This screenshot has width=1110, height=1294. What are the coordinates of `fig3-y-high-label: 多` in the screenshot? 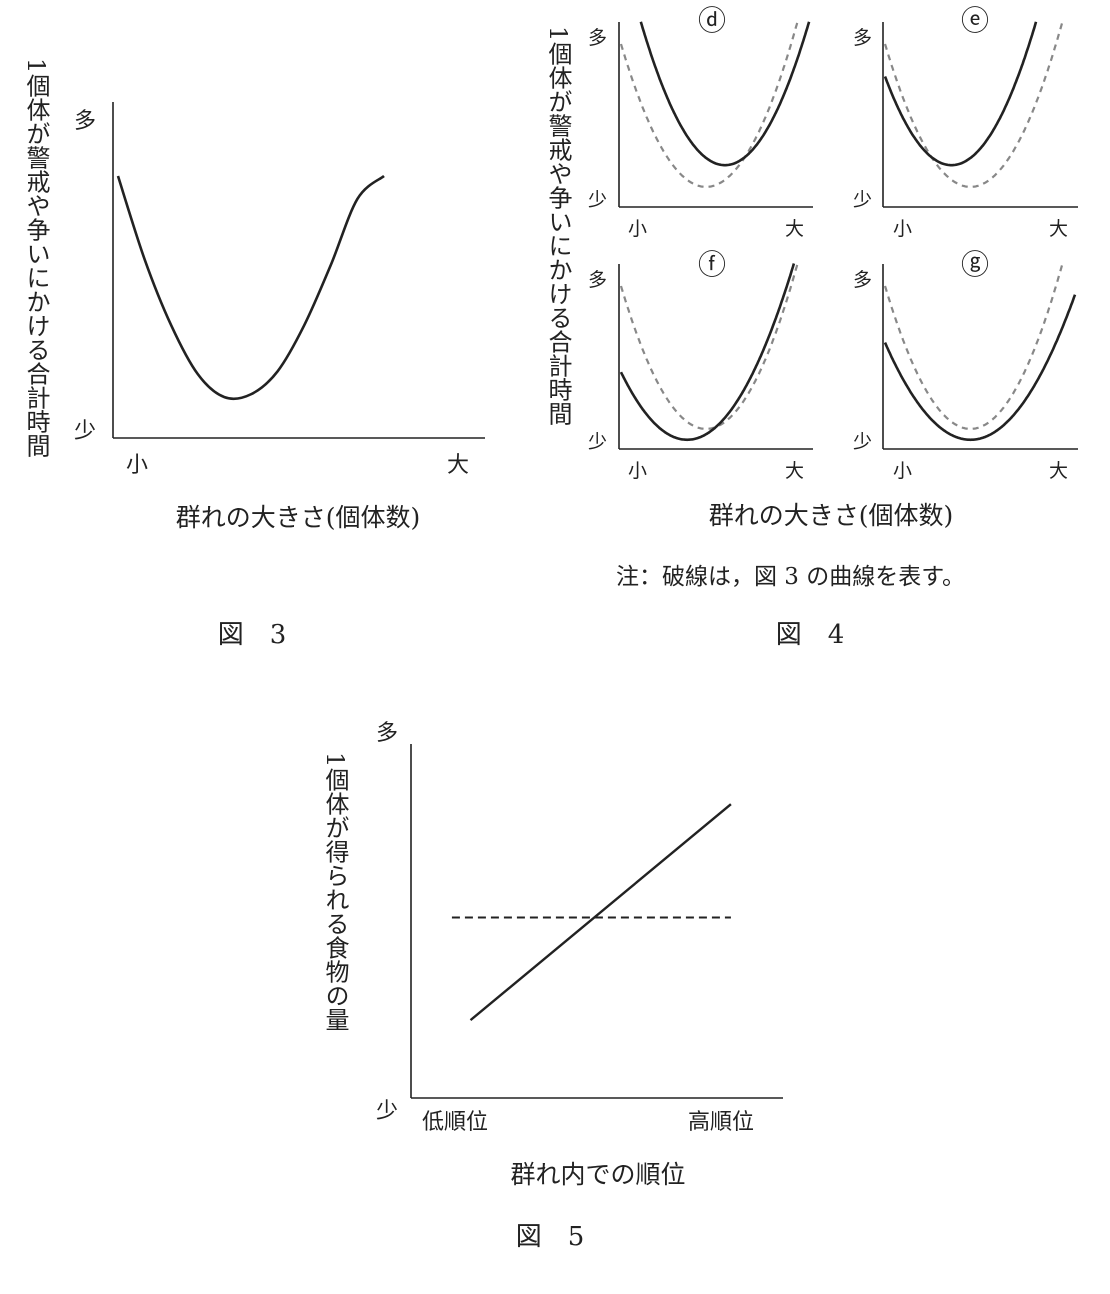 It's located at (85, 121).